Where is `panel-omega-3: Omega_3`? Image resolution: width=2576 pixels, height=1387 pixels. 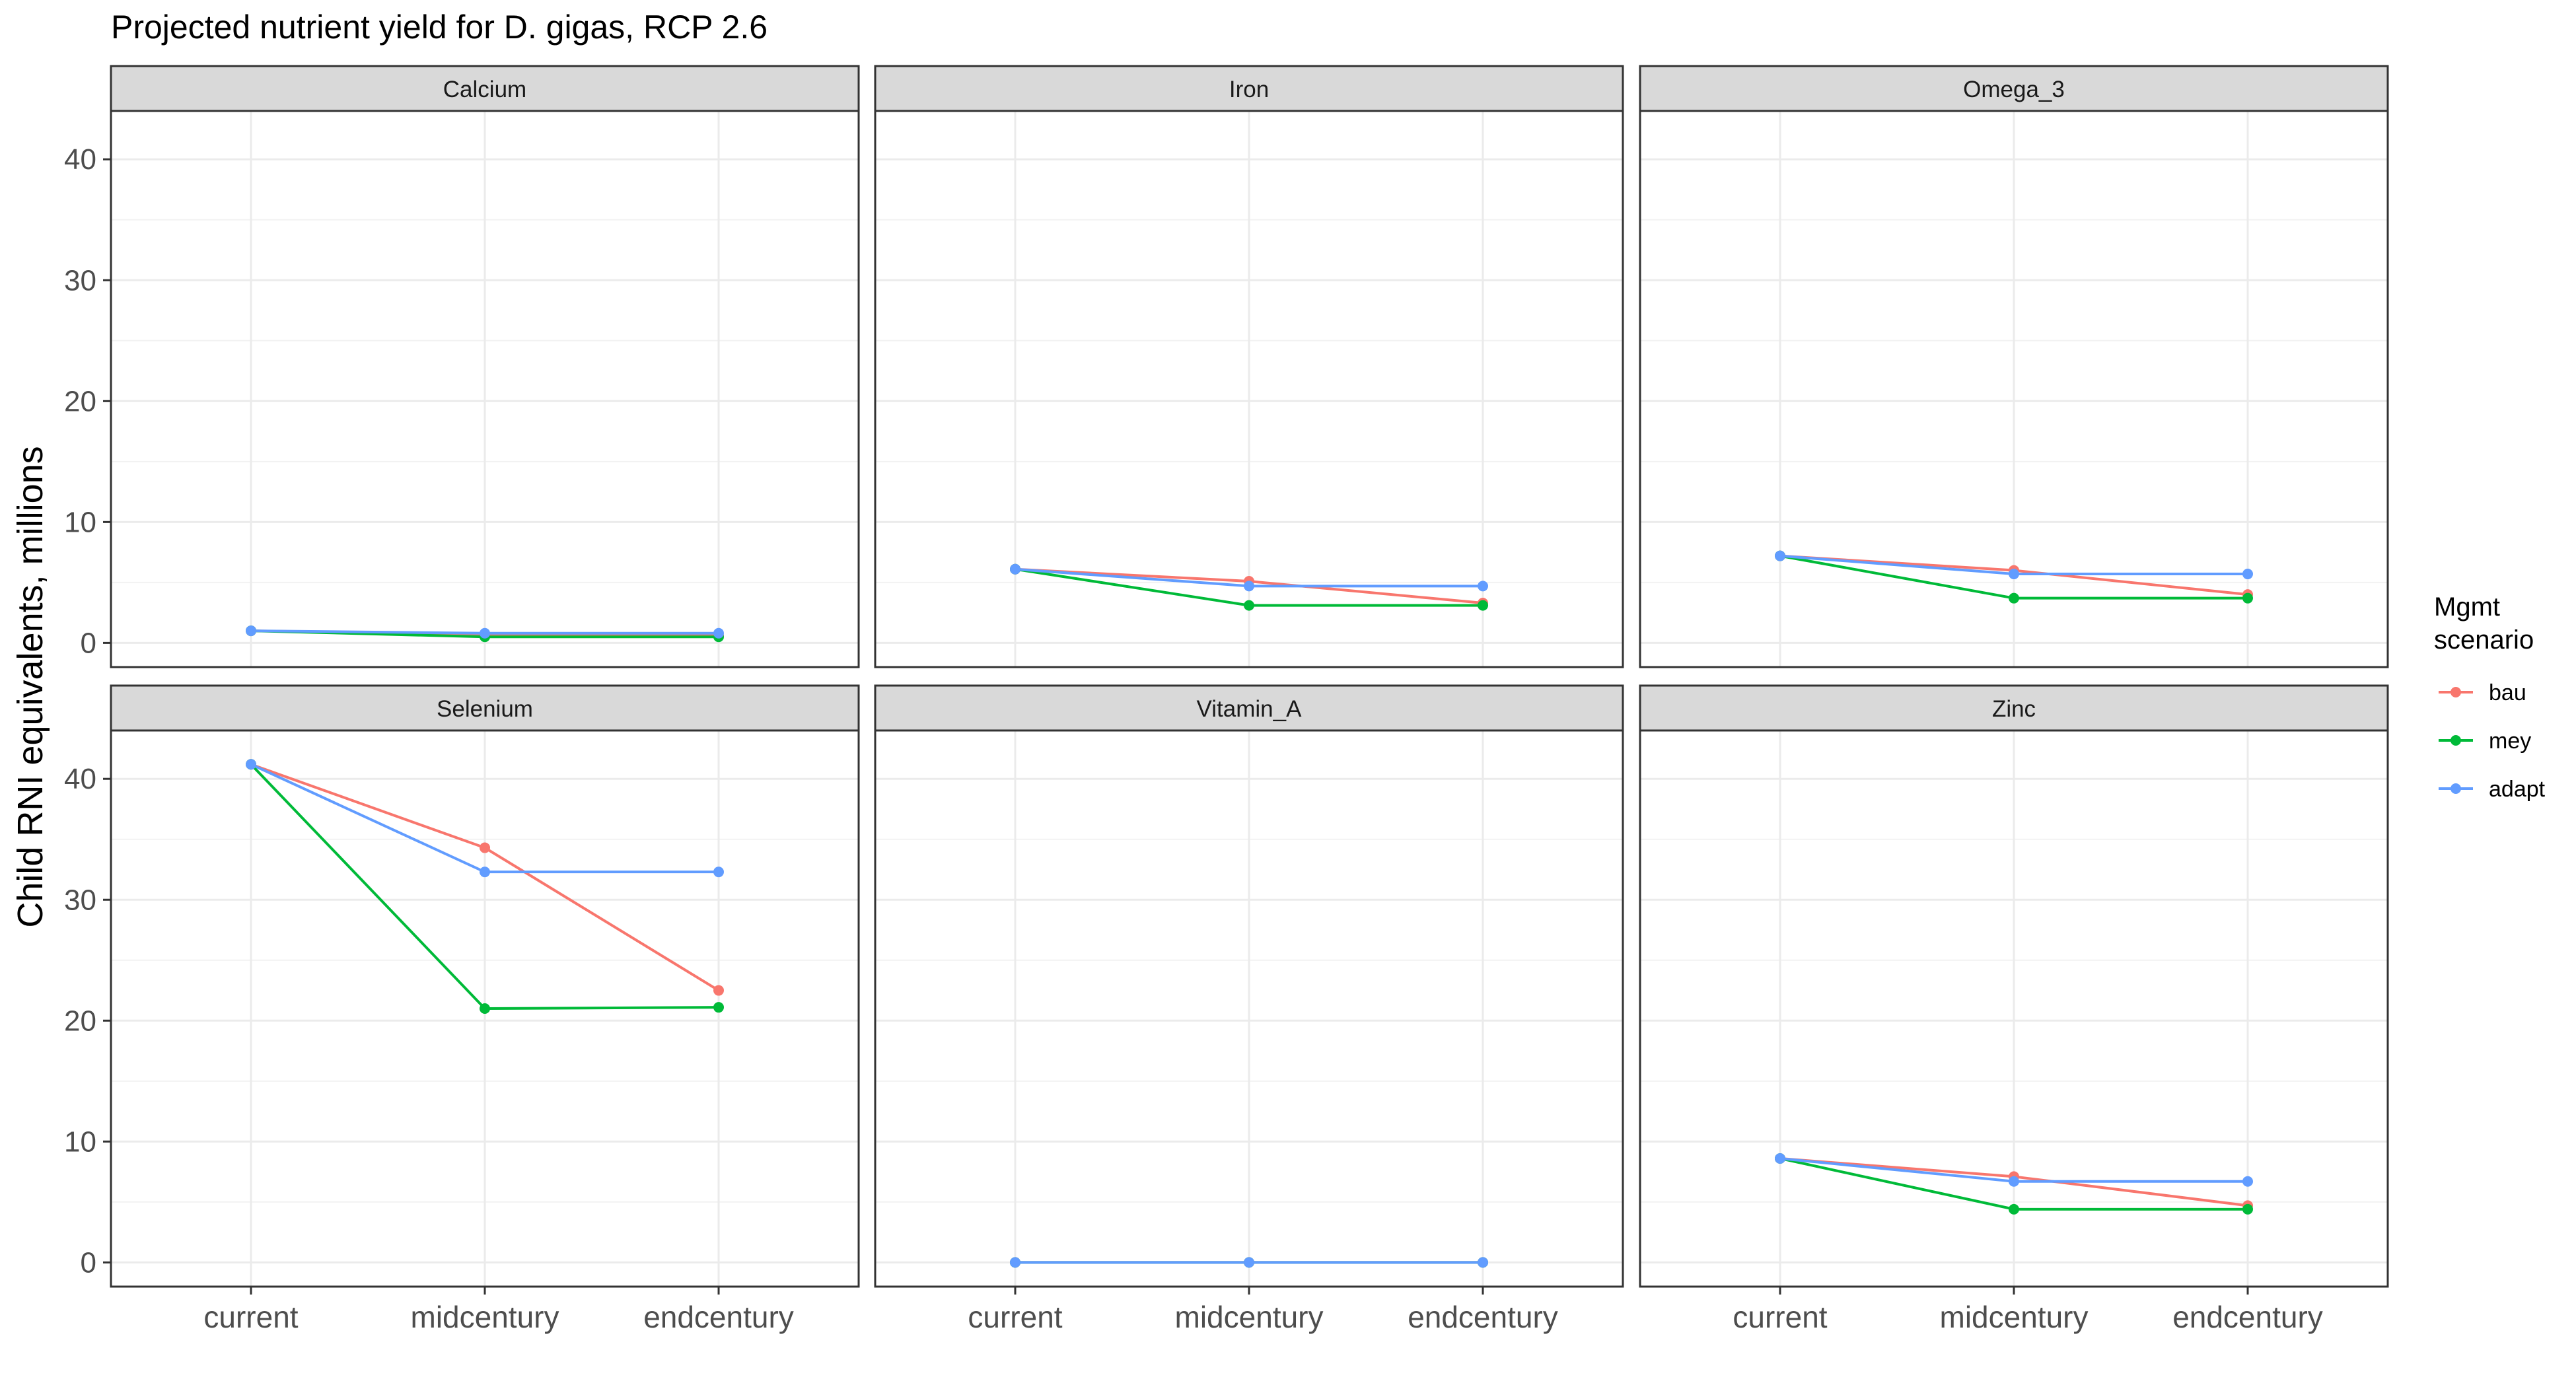
panel-omega-3: Omega_3 is located at coordinates (2014, 366).